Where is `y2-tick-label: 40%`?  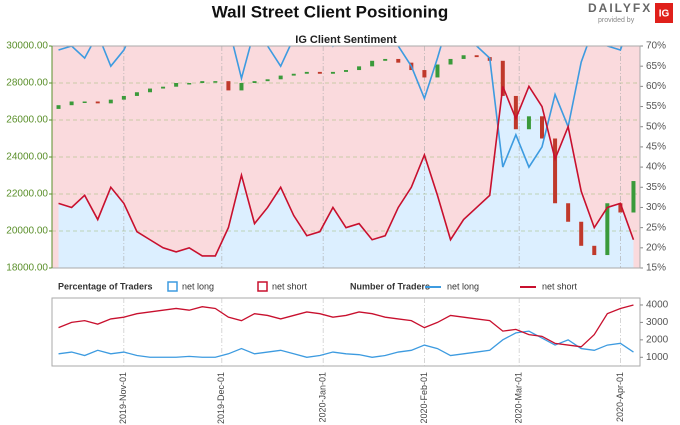 y2-tick-label: 40% is located at coordinates (656, 167).